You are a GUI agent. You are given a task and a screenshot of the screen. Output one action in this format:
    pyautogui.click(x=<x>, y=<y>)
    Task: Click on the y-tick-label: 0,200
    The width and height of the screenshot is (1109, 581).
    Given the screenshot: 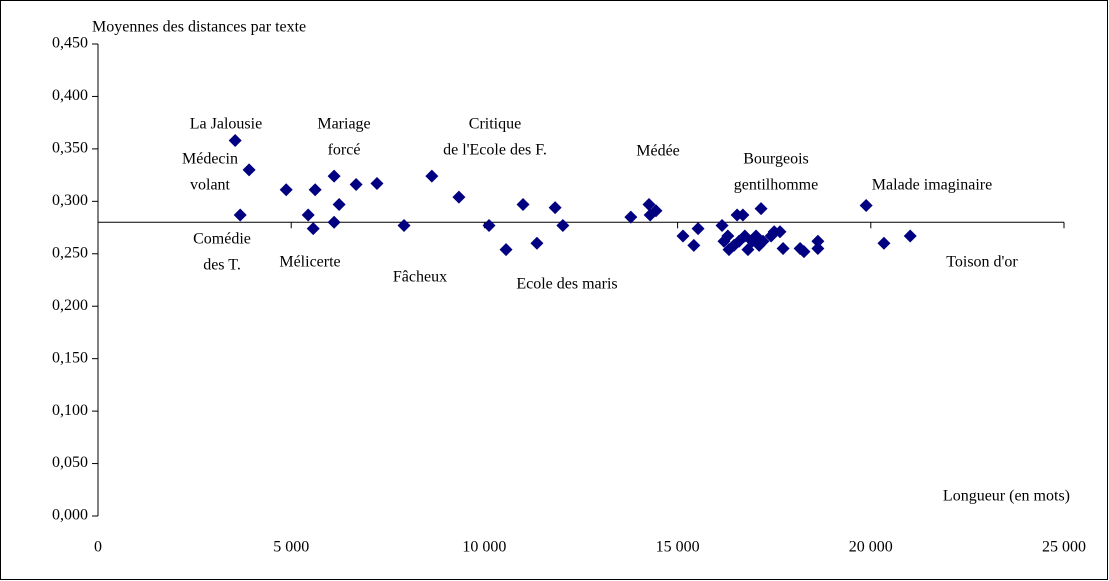 What is the action you would take?
    pyautogui.click(x=70, y=305)
    